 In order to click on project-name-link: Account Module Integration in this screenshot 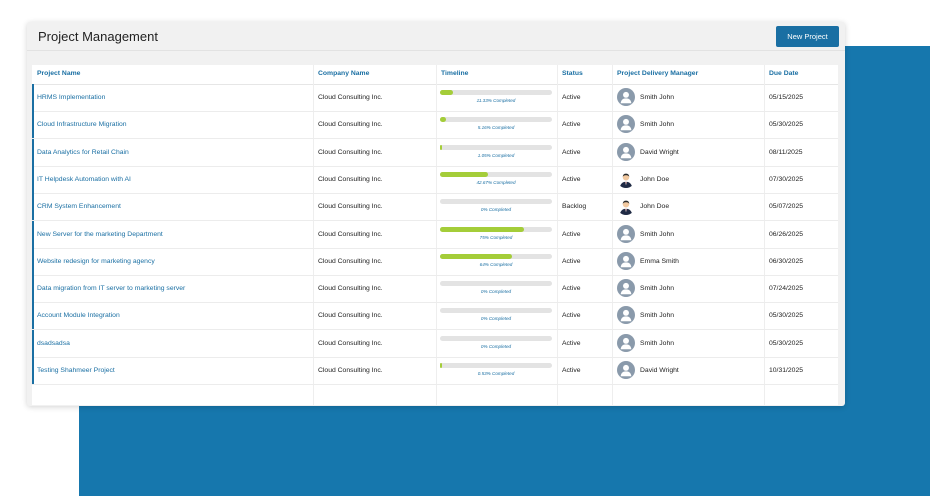, I will do `click(78, 316)`.